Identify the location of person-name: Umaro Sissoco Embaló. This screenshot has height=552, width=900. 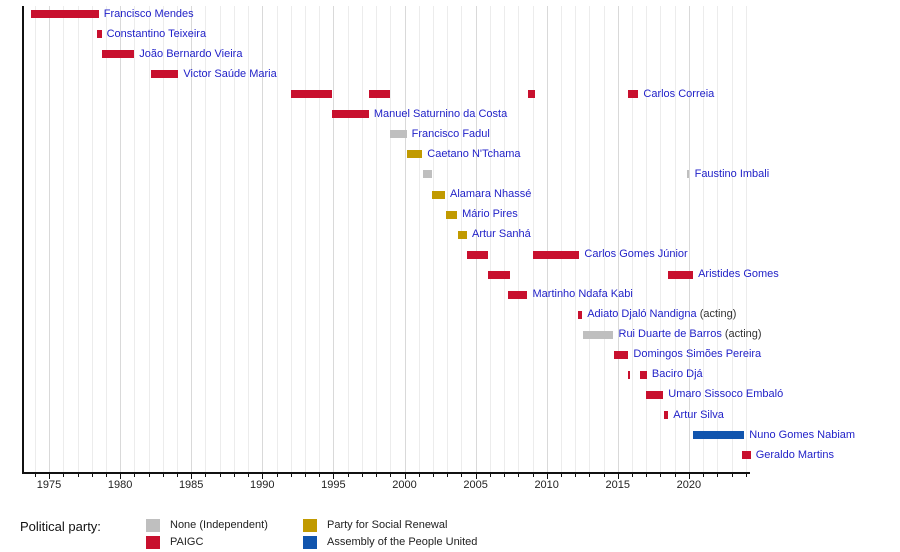
(726, 394).